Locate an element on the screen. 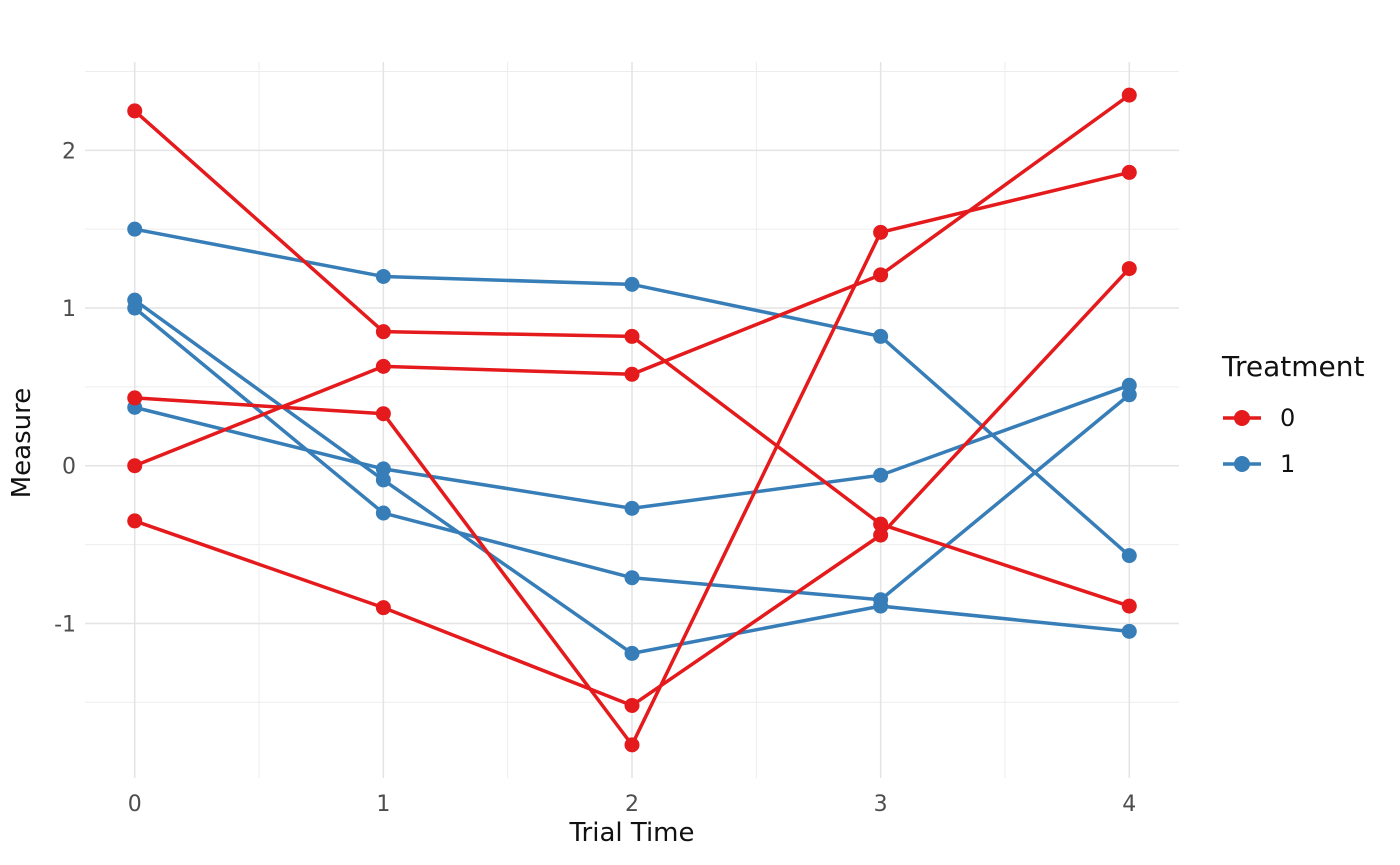 Image resolution: width=1400 pixels, height=865 pixels. x-tick-label: 0 is located at coordinates (135, 804).